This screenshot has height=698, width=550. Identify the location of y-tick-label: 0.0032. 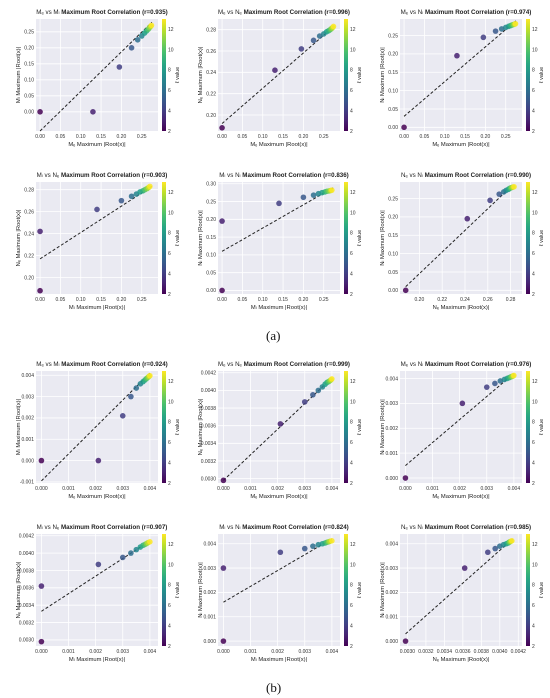
(27, 623).